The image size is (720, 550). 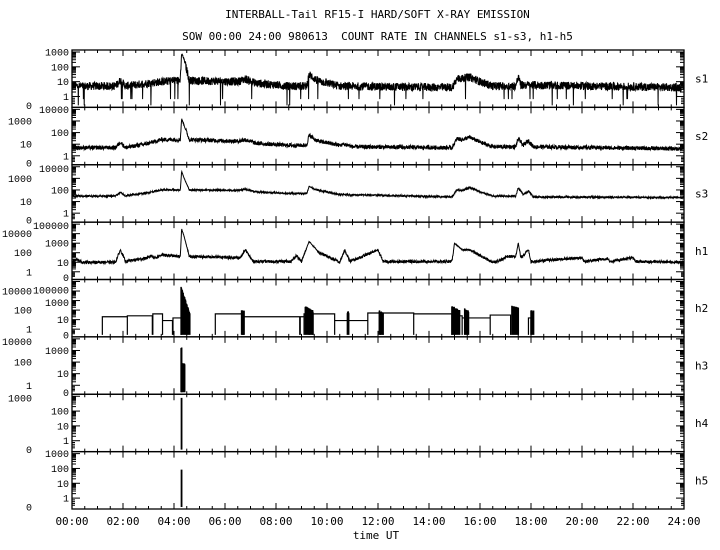 I want to click on y-tick-label-h3: 100, so click(x=23, y=364).